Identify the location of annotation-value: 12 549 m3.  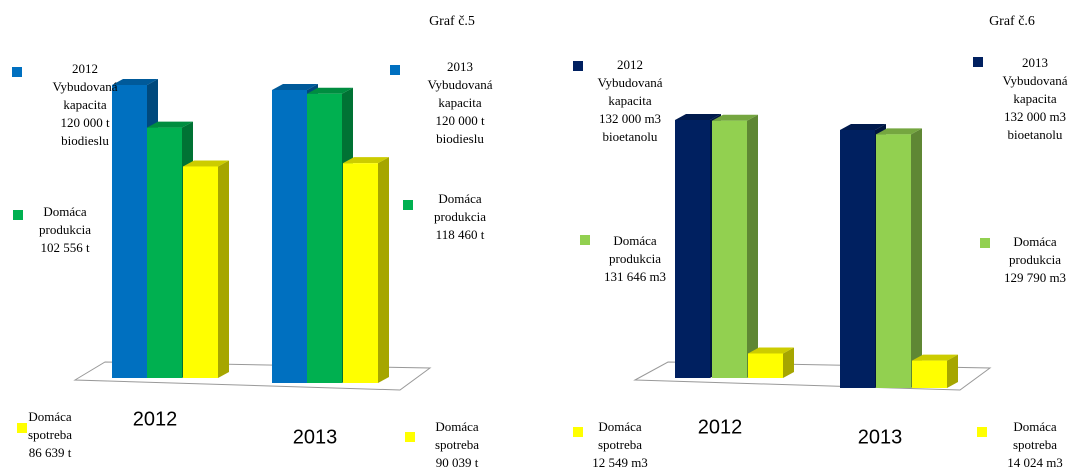
(620, 462).